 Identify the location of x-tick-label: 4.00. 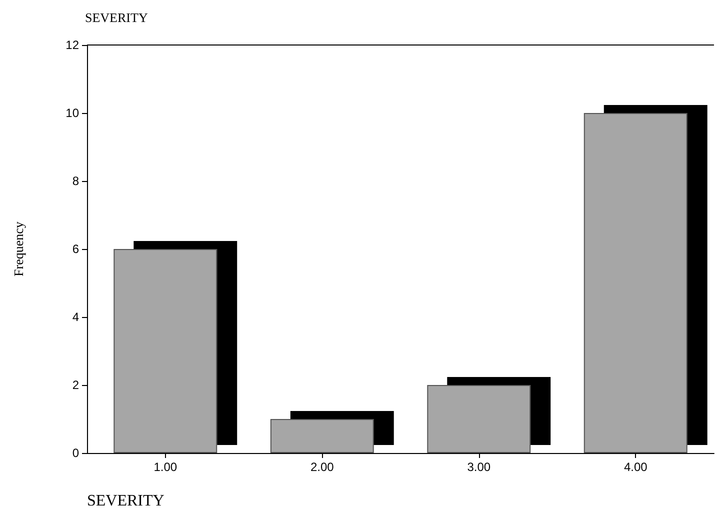
(636, 467).